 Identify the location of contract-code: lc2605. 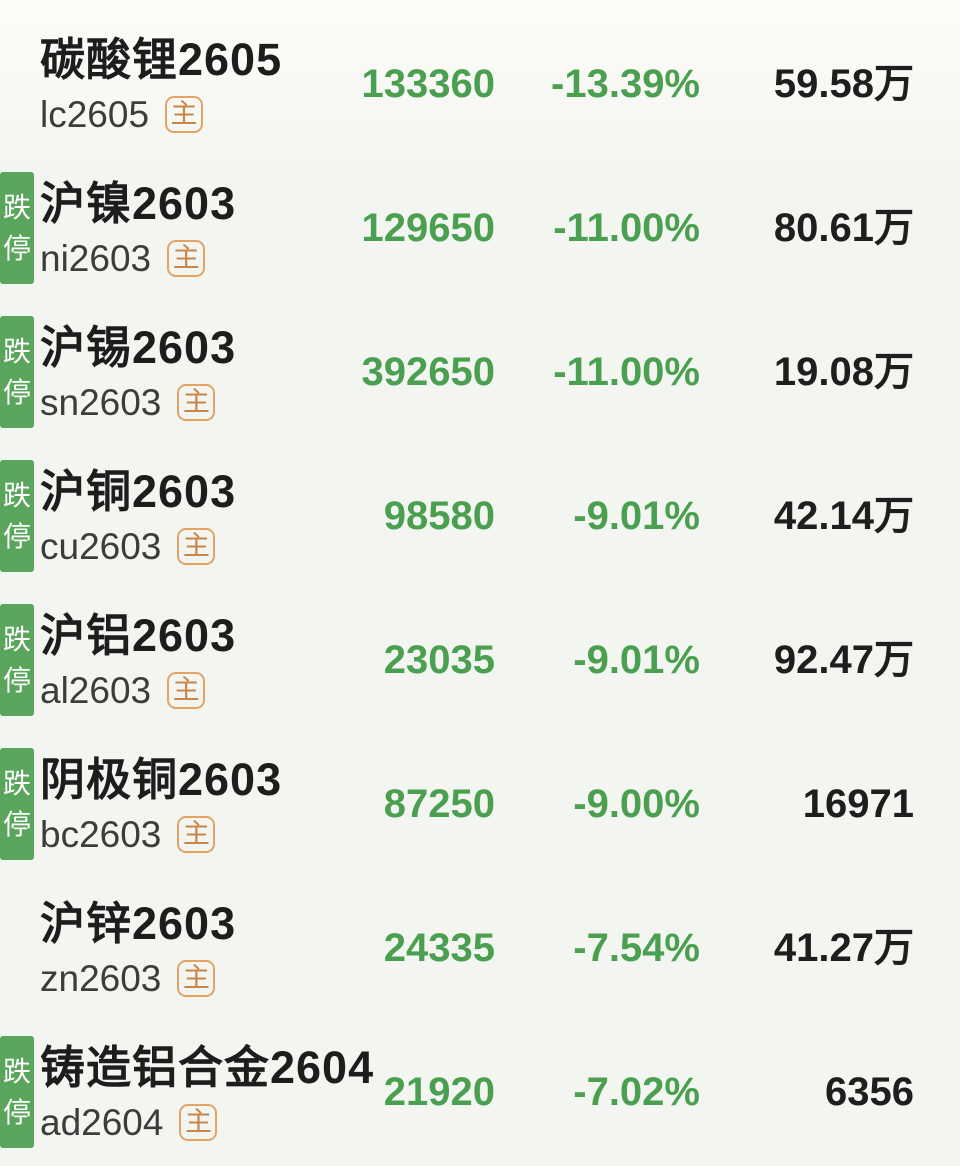
(95, 114).